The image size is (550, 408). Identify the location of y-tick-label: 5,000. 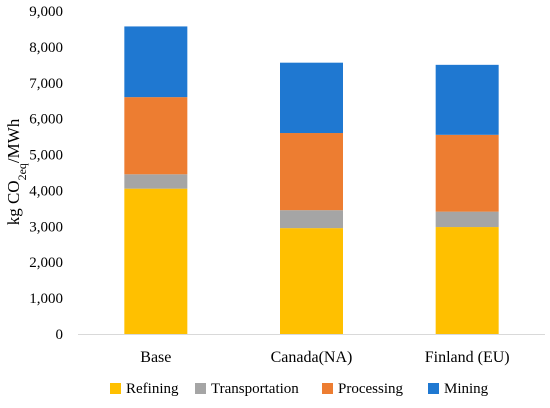
(46, 156).